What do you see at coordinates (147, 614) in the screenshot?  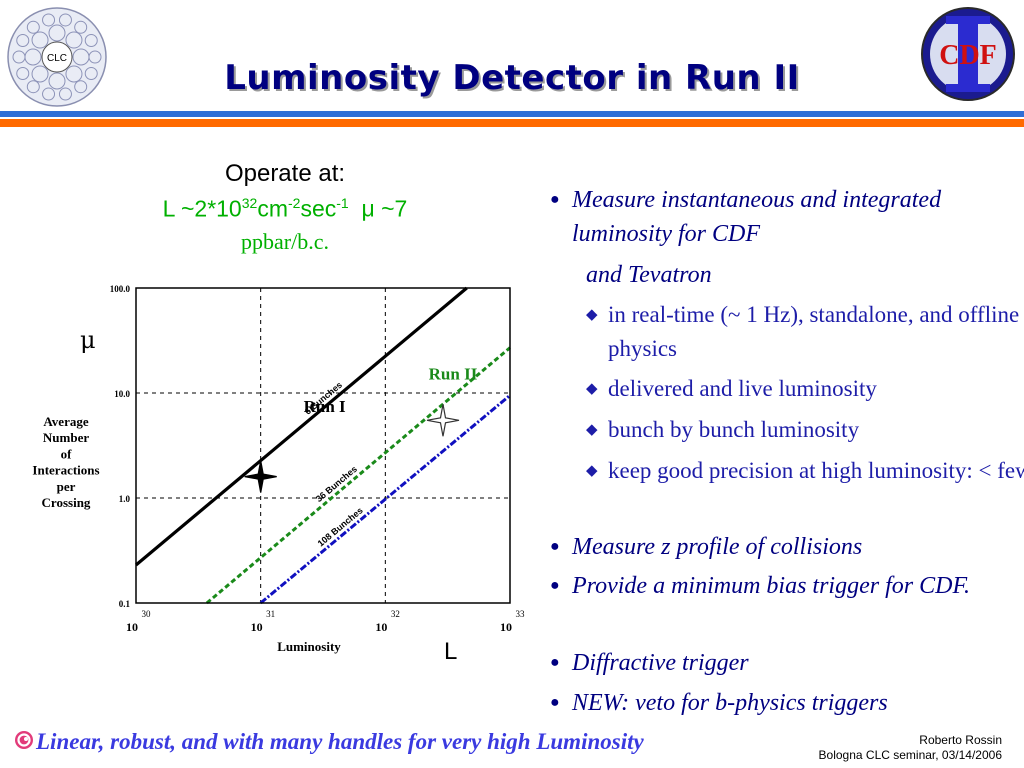 I see `x-tick-exponent: 30` at bounding box center [147, 614].